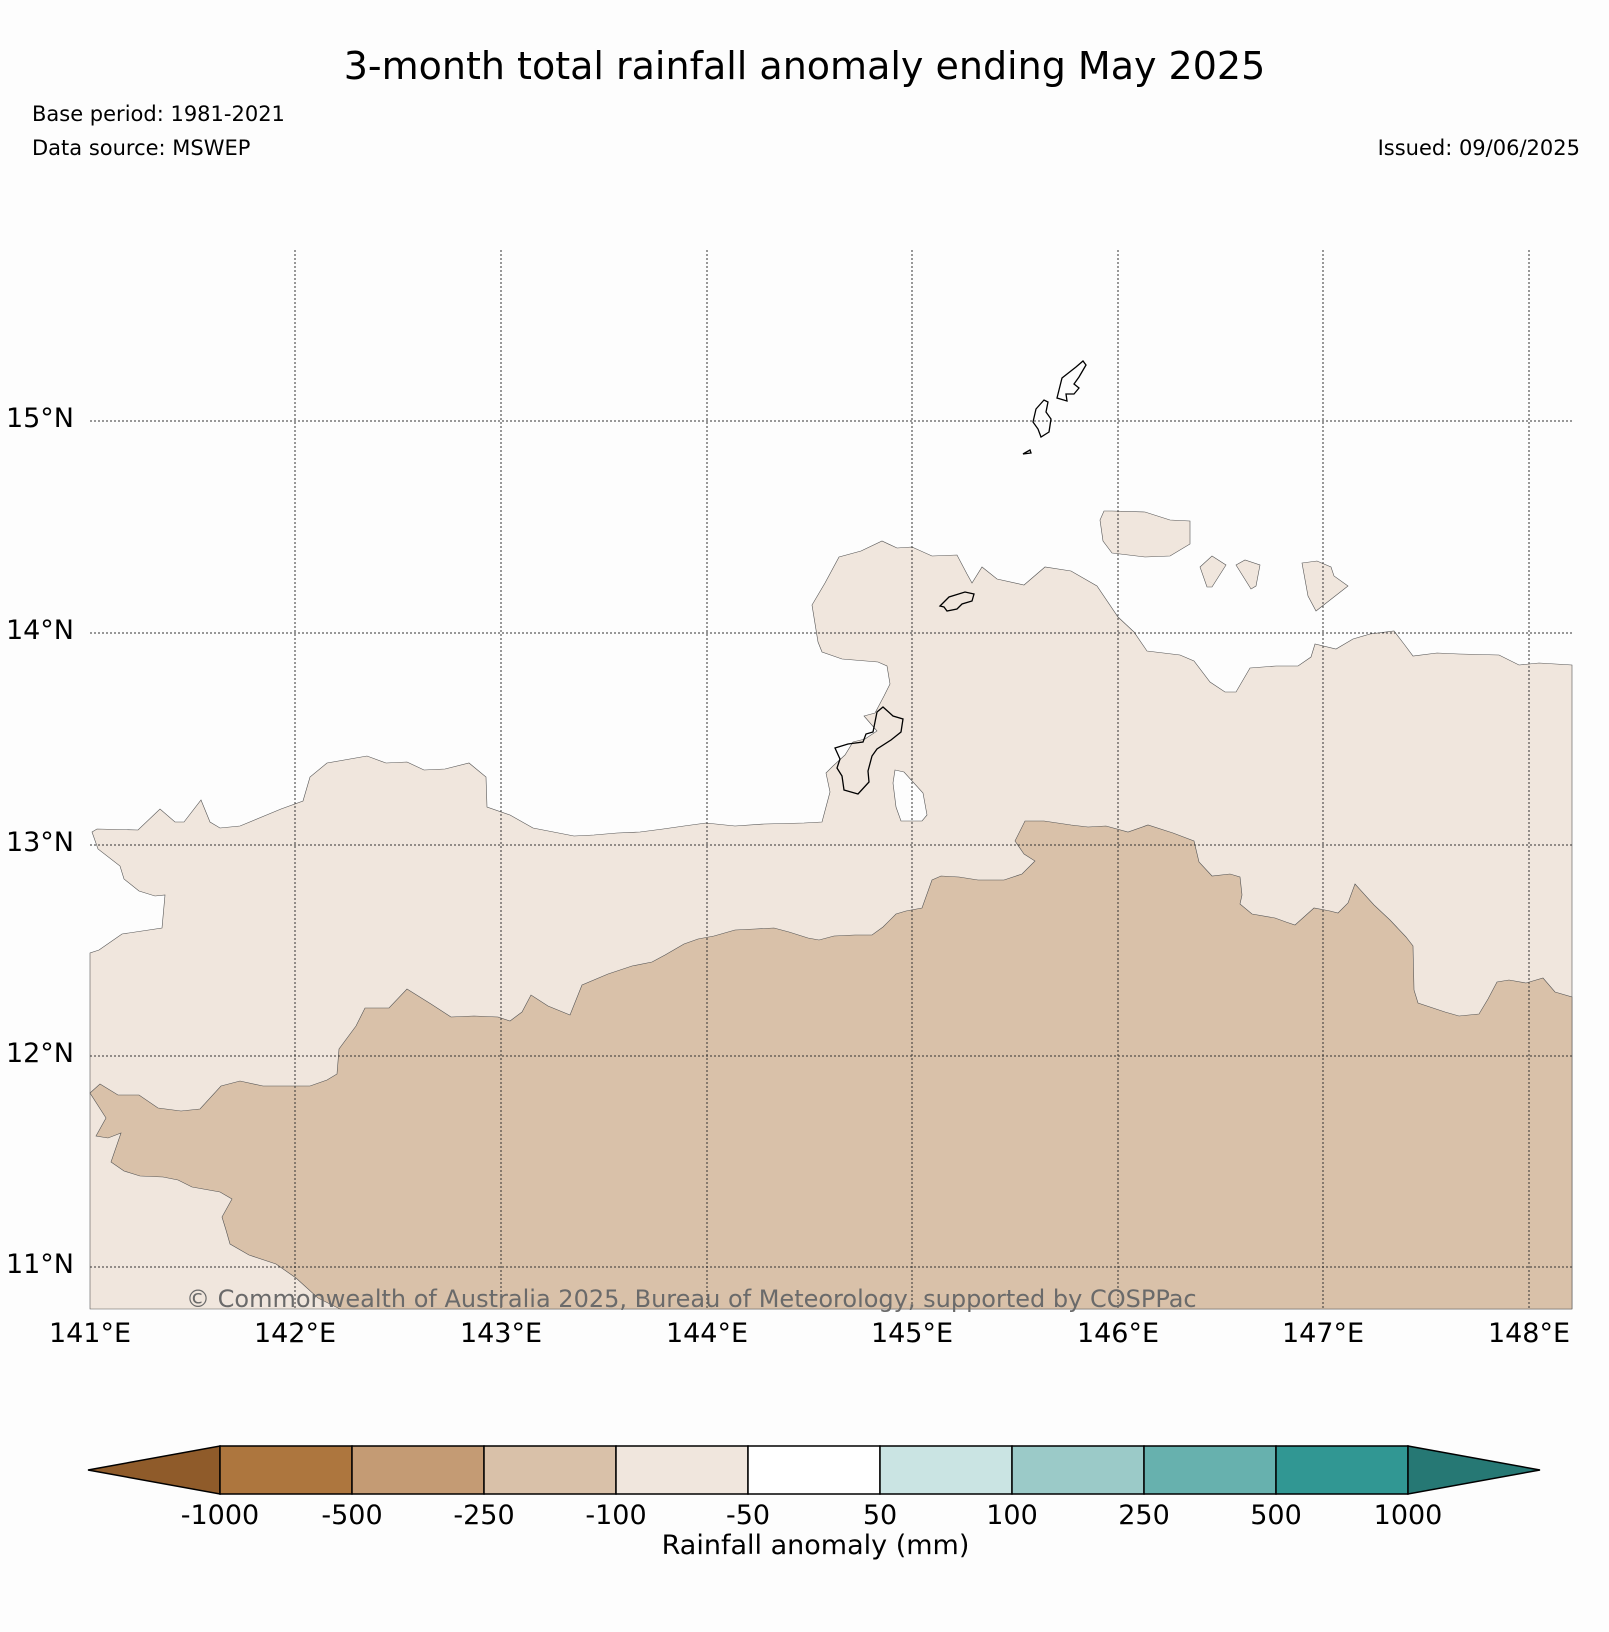 The width and height of the screenshot is (1609, 1632). Describe the element at coordinates (1529, 1333) in the screenshot. I see `lon-label-148e: 148°E` at that location.